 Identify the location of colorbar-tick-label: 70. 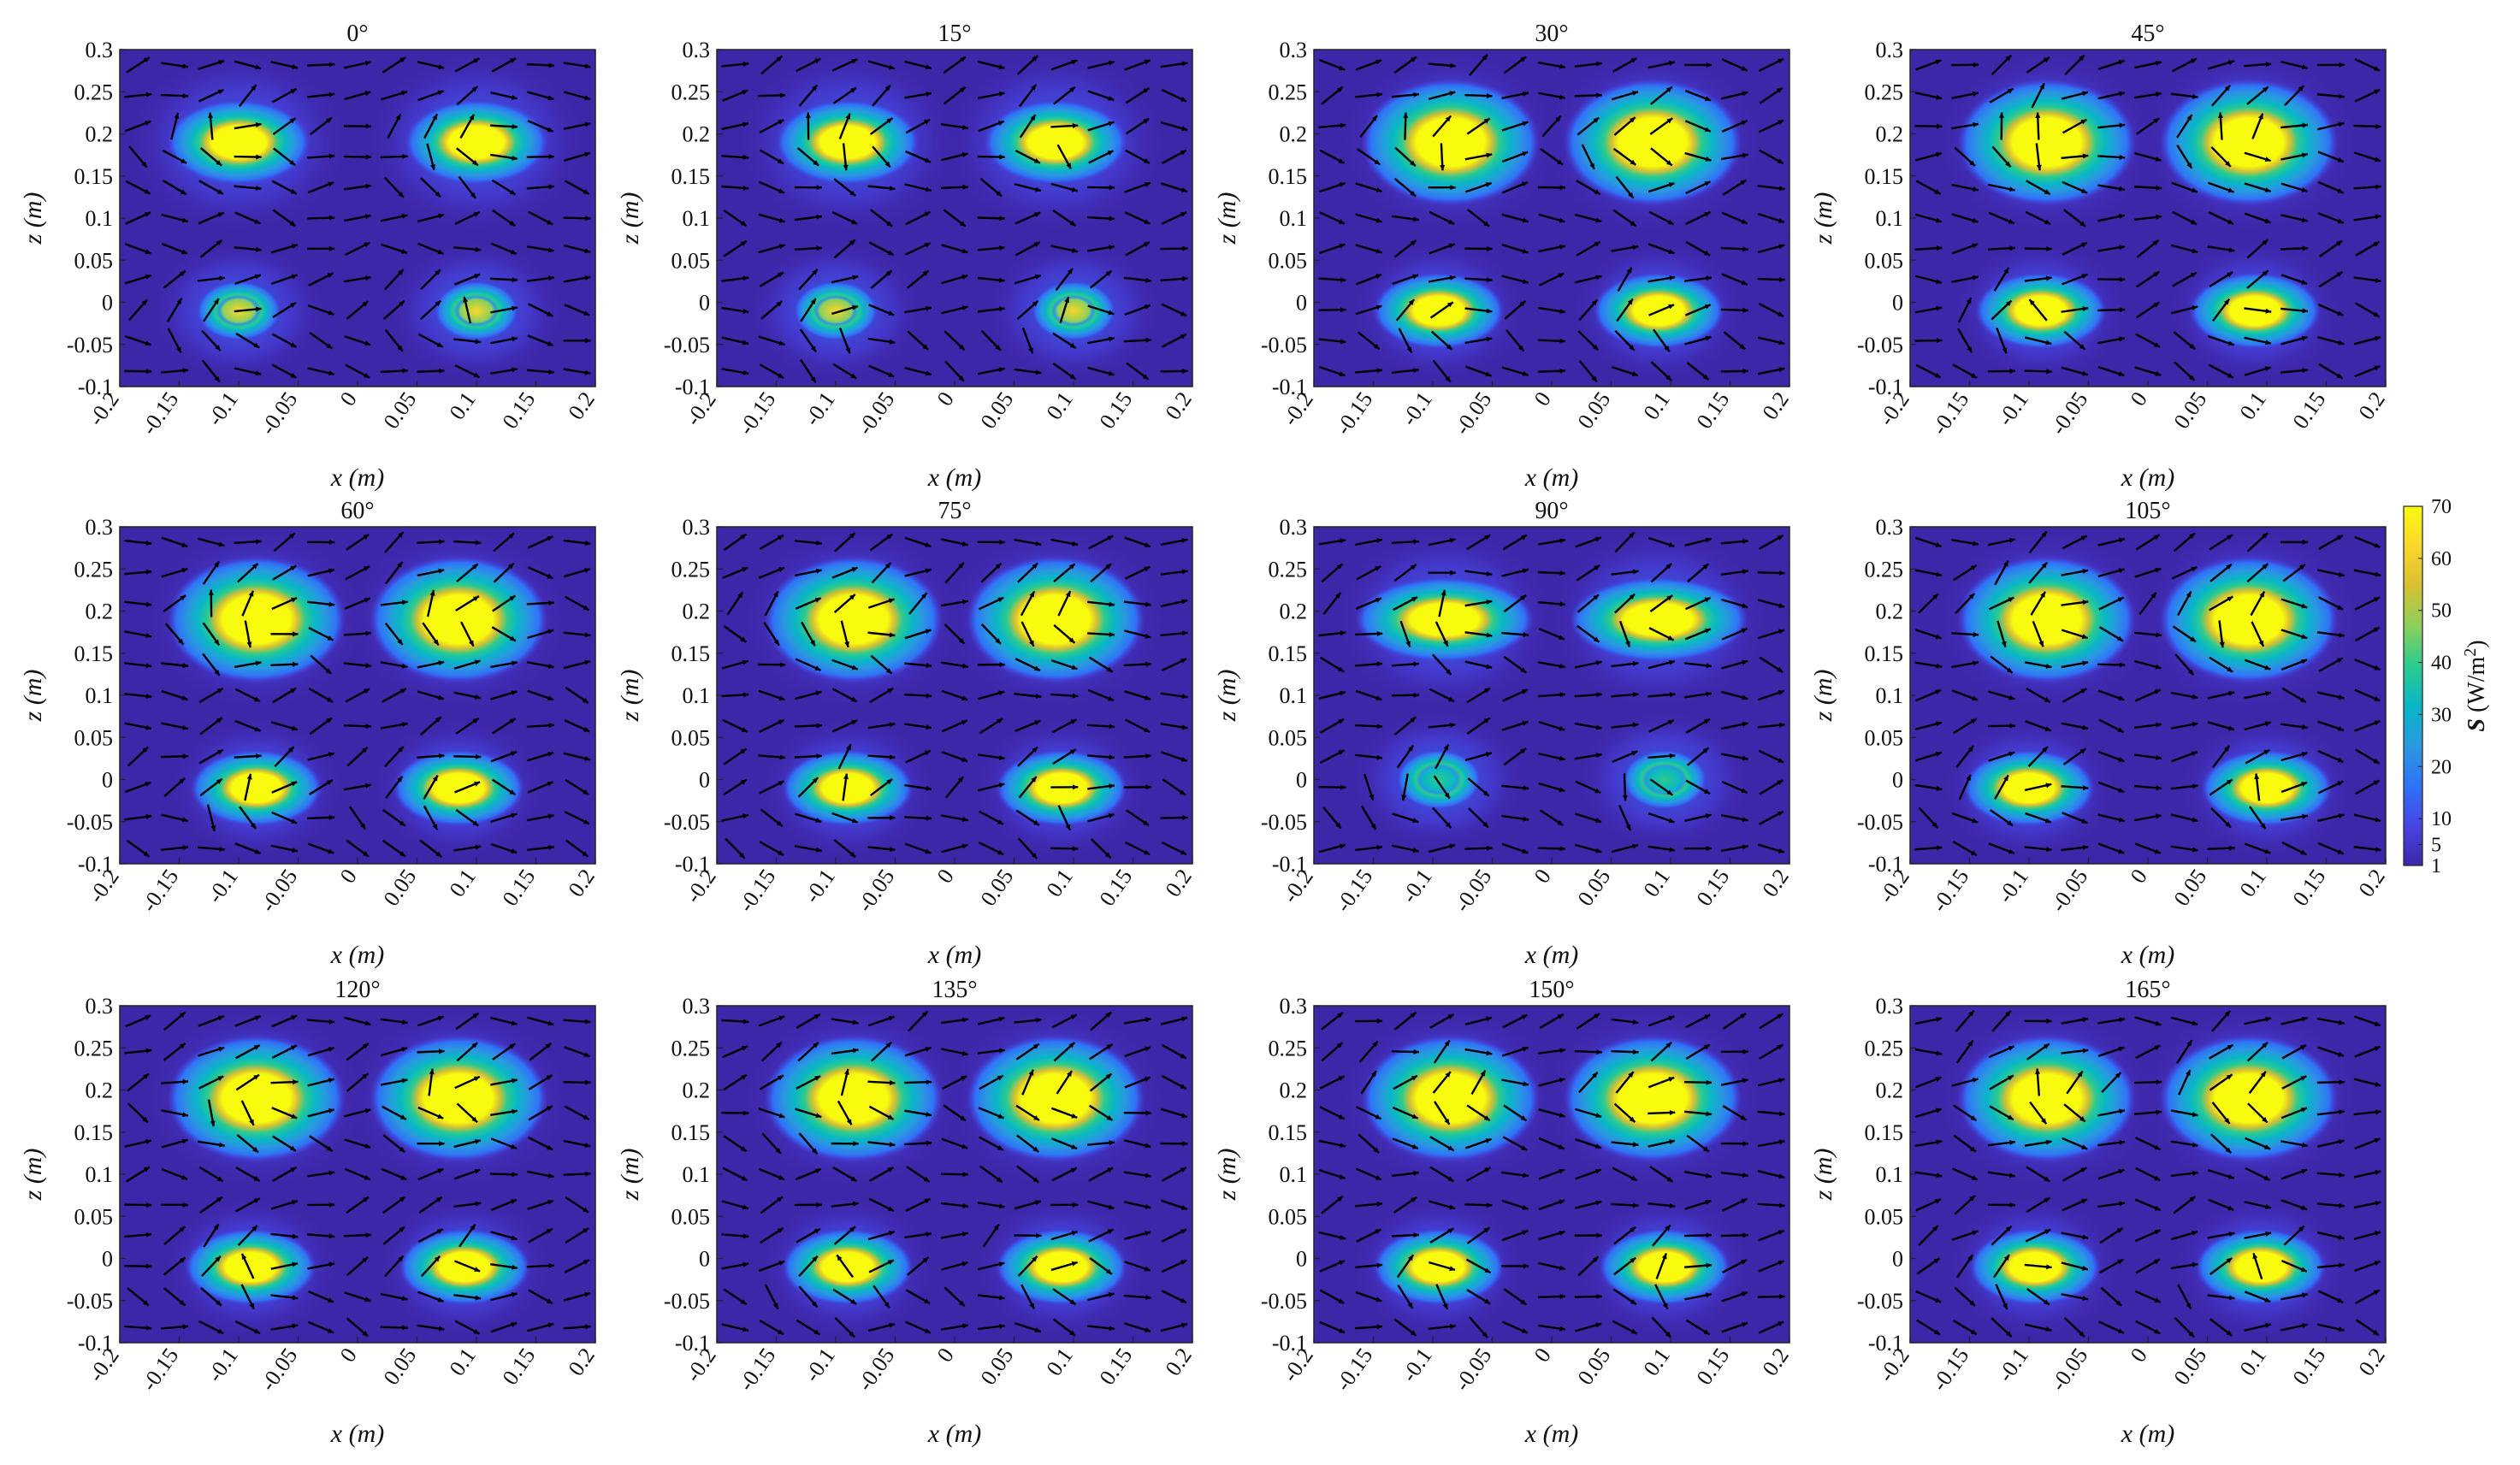
(2442, 507).